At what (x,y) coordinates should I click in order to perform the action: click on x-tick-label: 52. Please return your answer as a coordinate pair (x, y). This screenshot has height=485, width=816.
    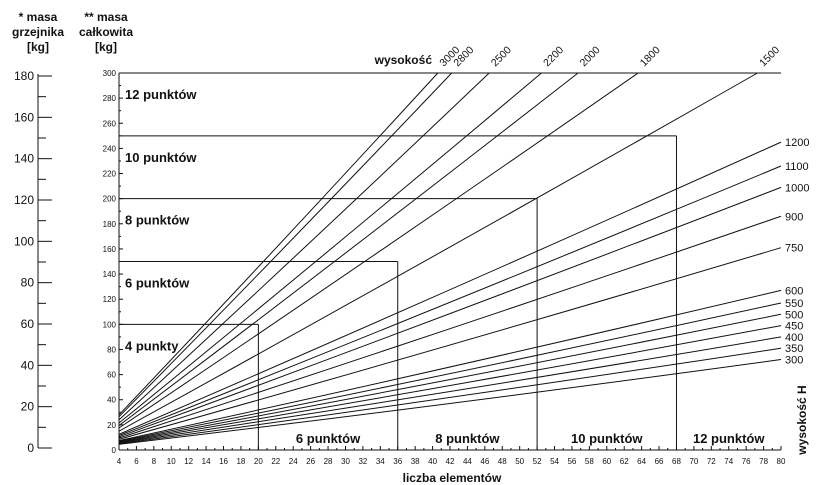
    Looking at the image, I should click on (537, 461).